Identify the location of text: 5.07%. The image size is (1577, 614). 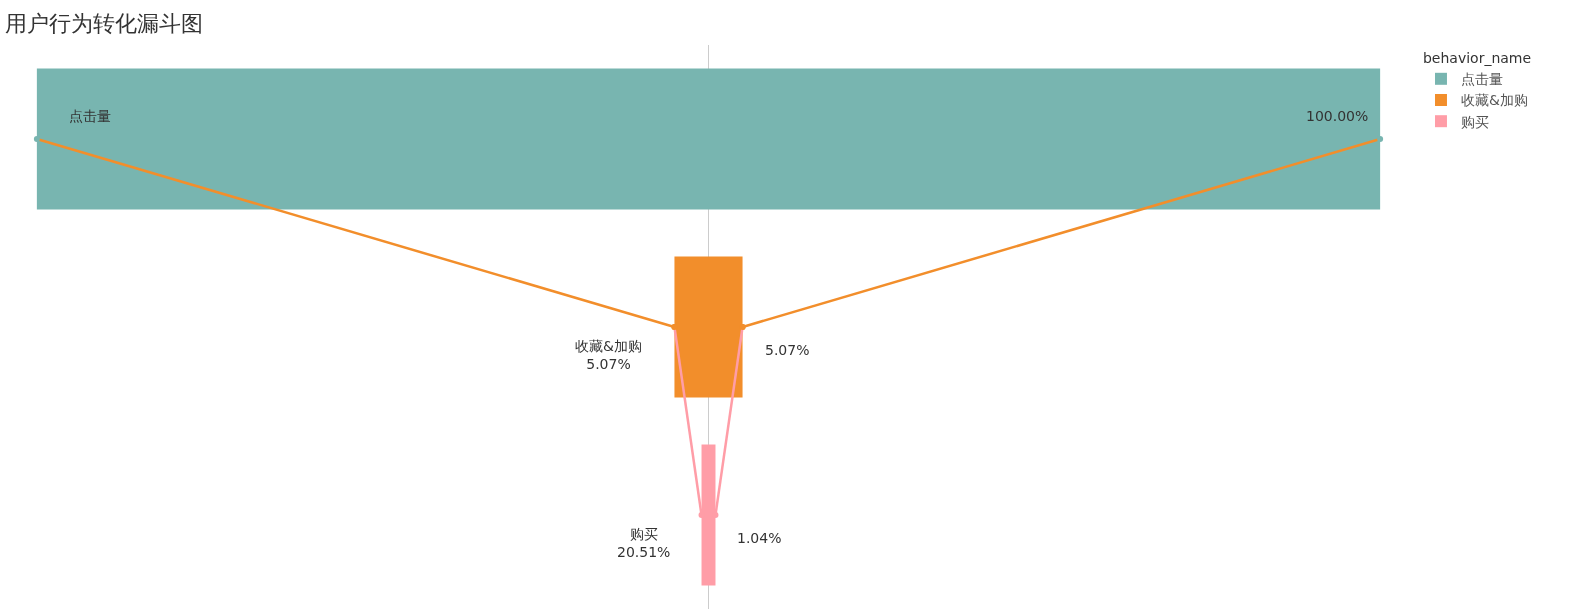
(608, 364).